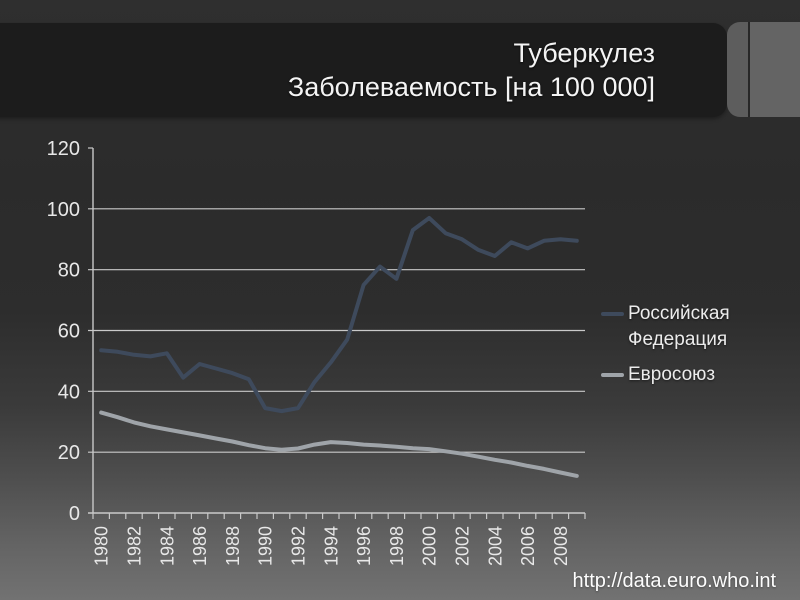 The width and height of the screenshot is (800, 600). I want to click on svg-text: 1994, so click(331, 546).